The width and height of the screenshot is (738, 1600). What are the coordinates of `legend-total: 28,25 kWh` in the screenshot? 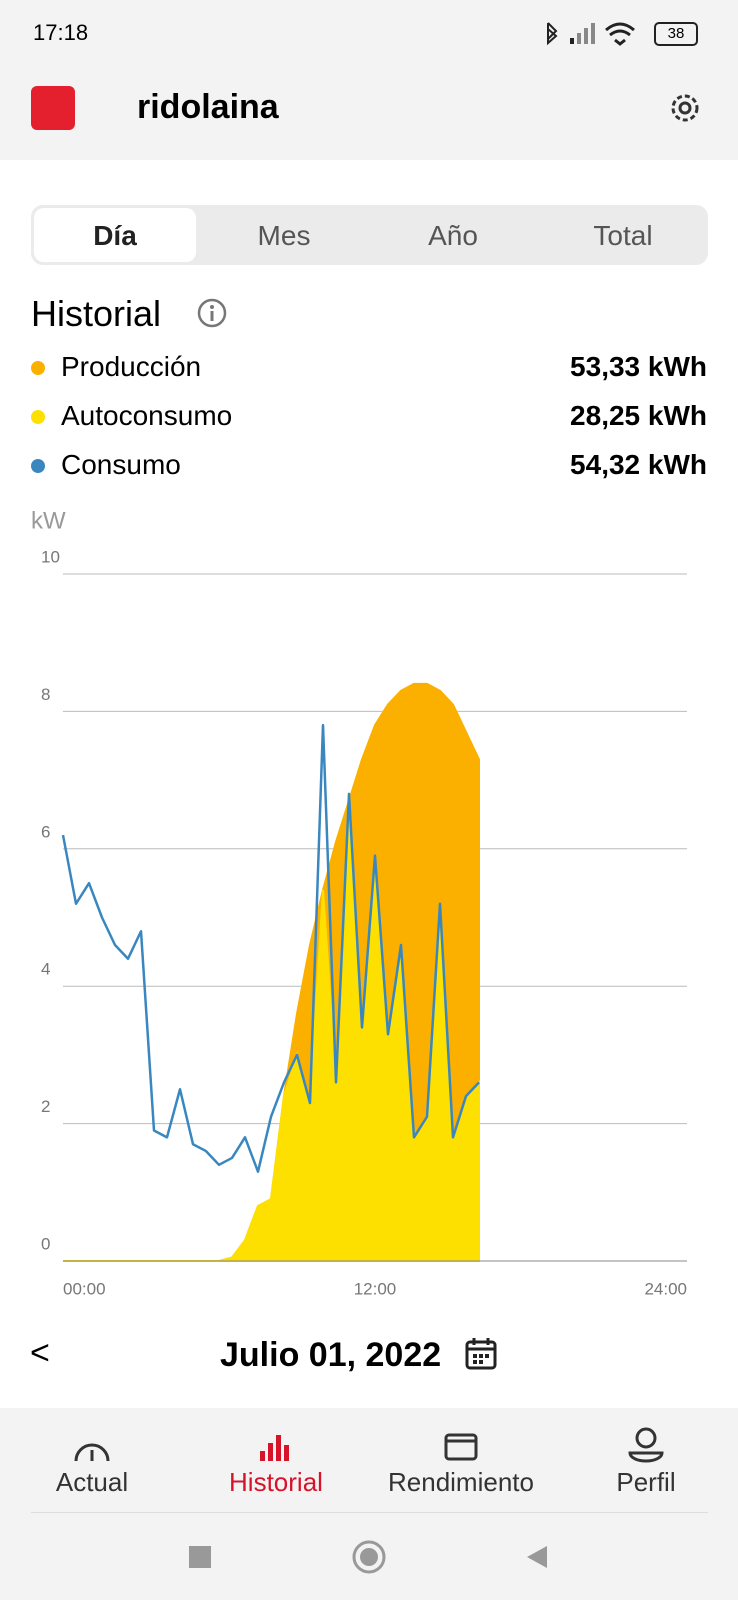 It's located at (638, 415).